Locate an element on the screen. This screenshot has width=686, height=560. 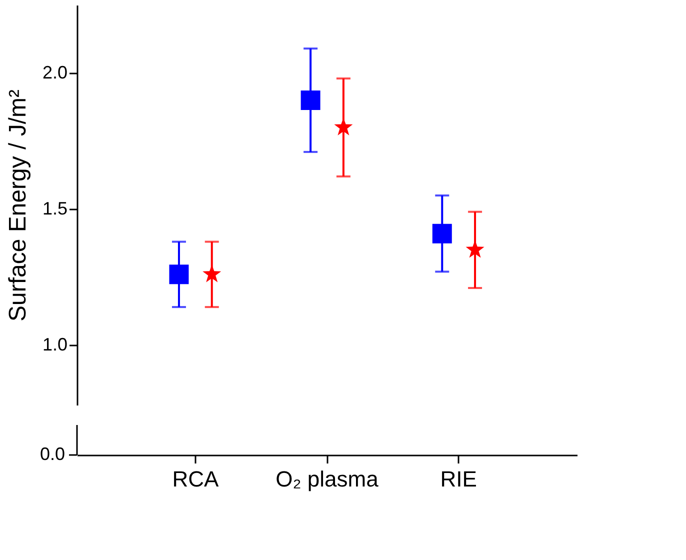
y-tick-label: 1.0 is located at coordinates (55, 344).